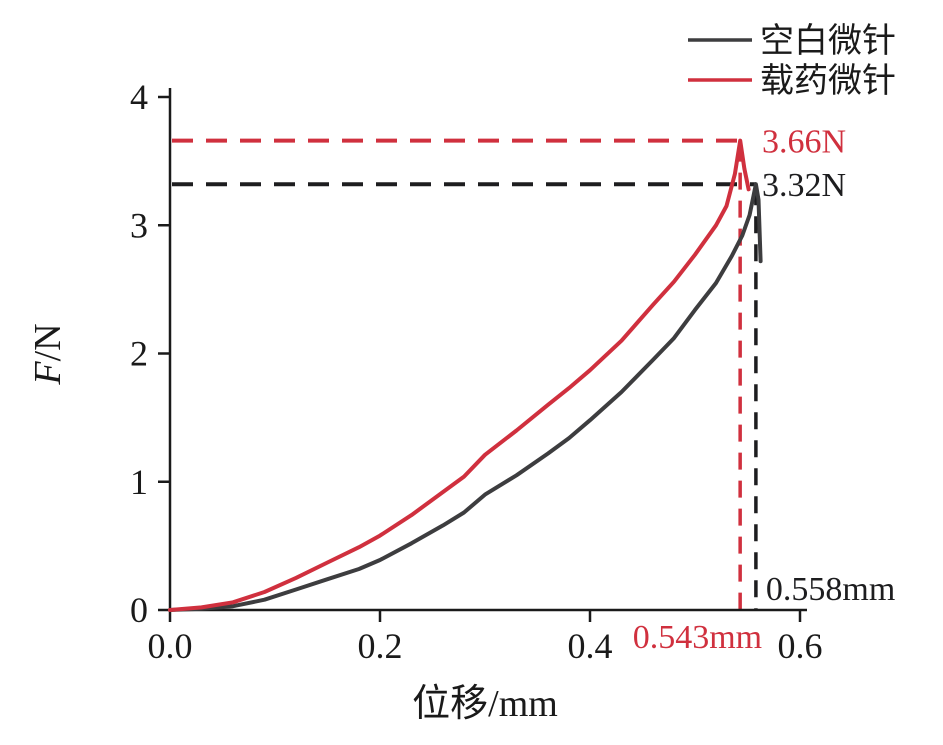 The width and height of the screenshot is (943, 745). Describe the element at coordinates (139, 97) in the screenshot. I see `y-tick-label: 4` at that location.